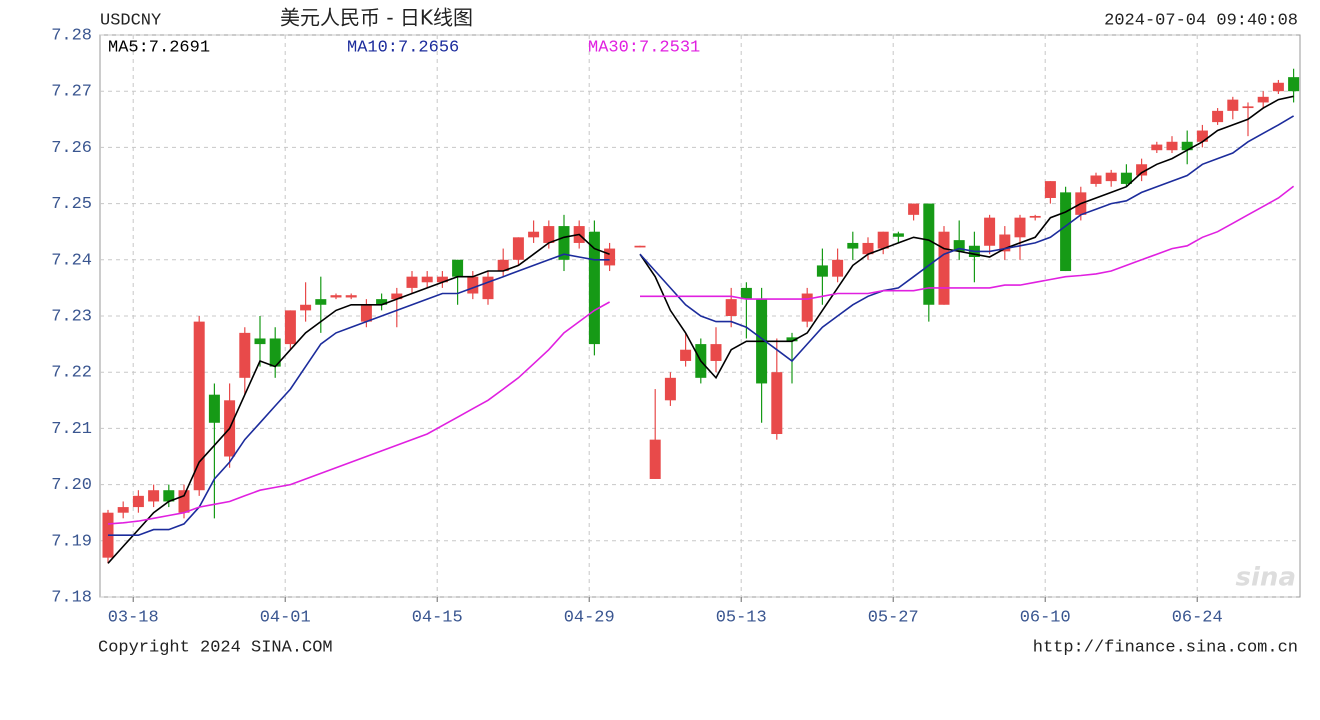 This screenshot has width=1320, height=720. Describe the element at coordinates (741, 617) in the screenshot. I see `x-tick-label: 05-13` at that location.